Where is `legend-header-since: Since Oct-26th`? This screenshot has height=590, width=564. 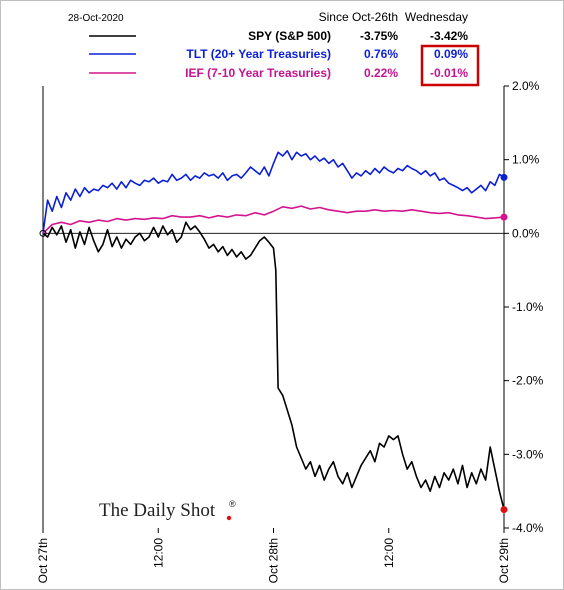 legend-header-since: Since Oct-26th is located at coordinates (358, 17).